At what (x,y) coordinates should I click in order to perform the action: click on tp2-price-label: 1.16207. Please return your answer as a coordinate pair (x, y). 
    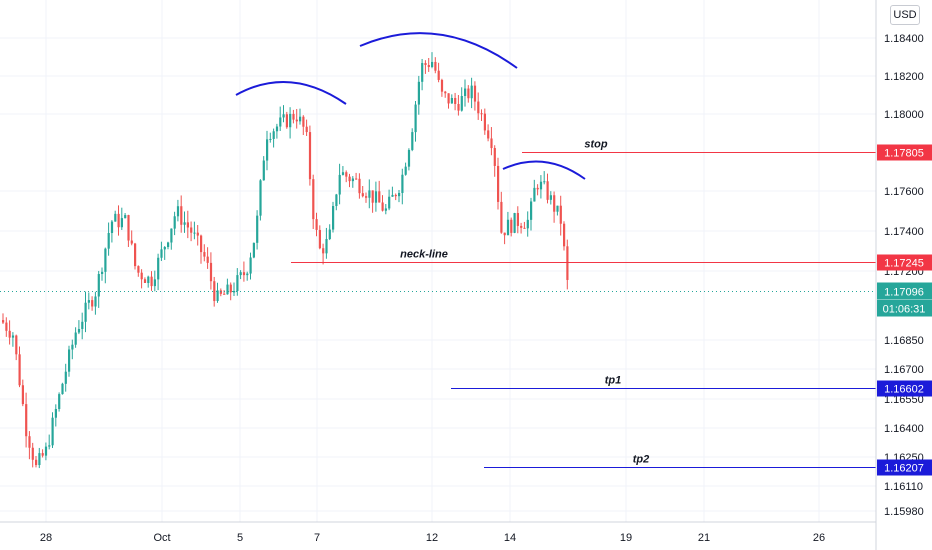
    Looking at the image, I should click on (904, 469).